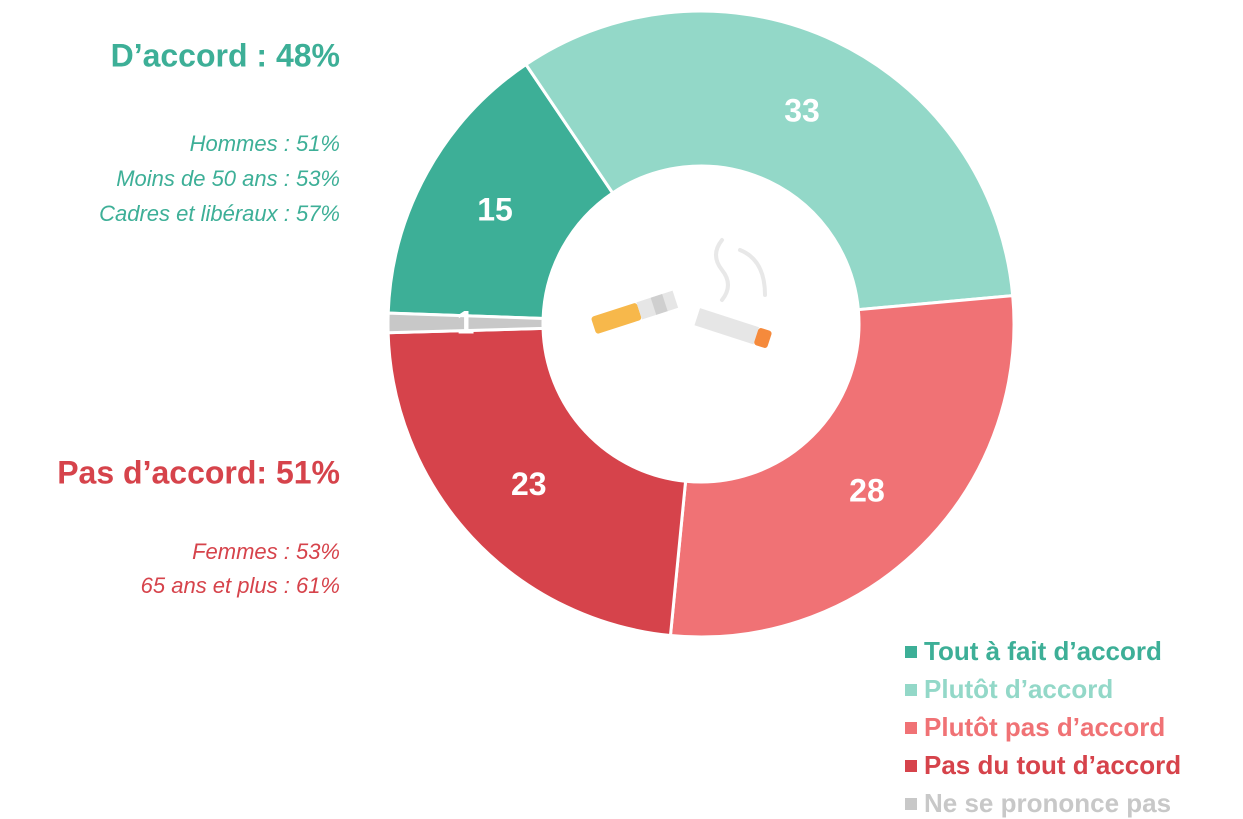  What do you see at coordinates (228, 178) in the screenshot?
I see `annotation-line: Moins de 50 ans : 53%` at bounding box center [228, 178].